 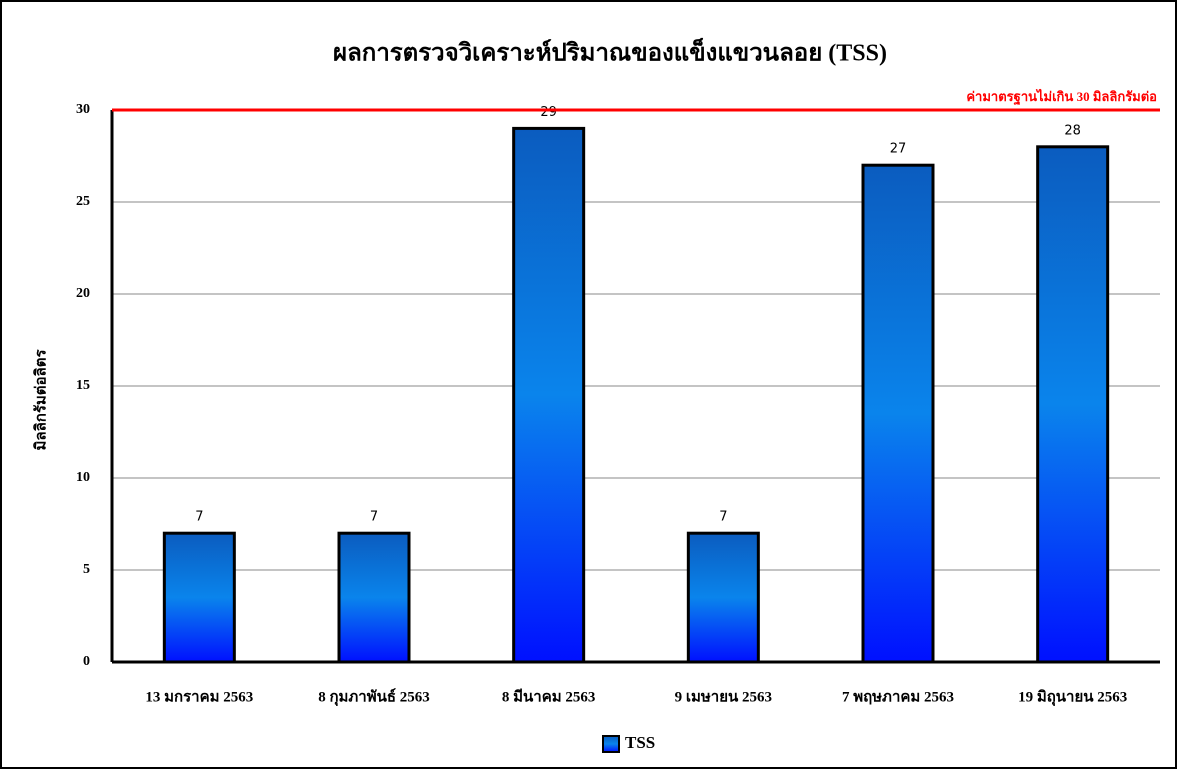 I want to click on x-tick-label: 9 เมษายน 2563, so click(x=723, y=697).